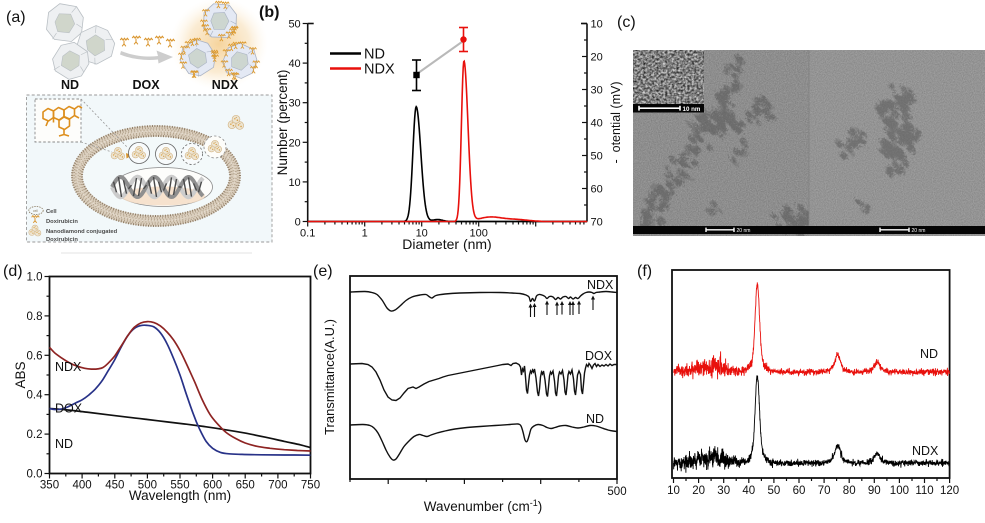 This screenshot has width=985, height=523. I want to click on svg-text: (b), so click(269, 12).